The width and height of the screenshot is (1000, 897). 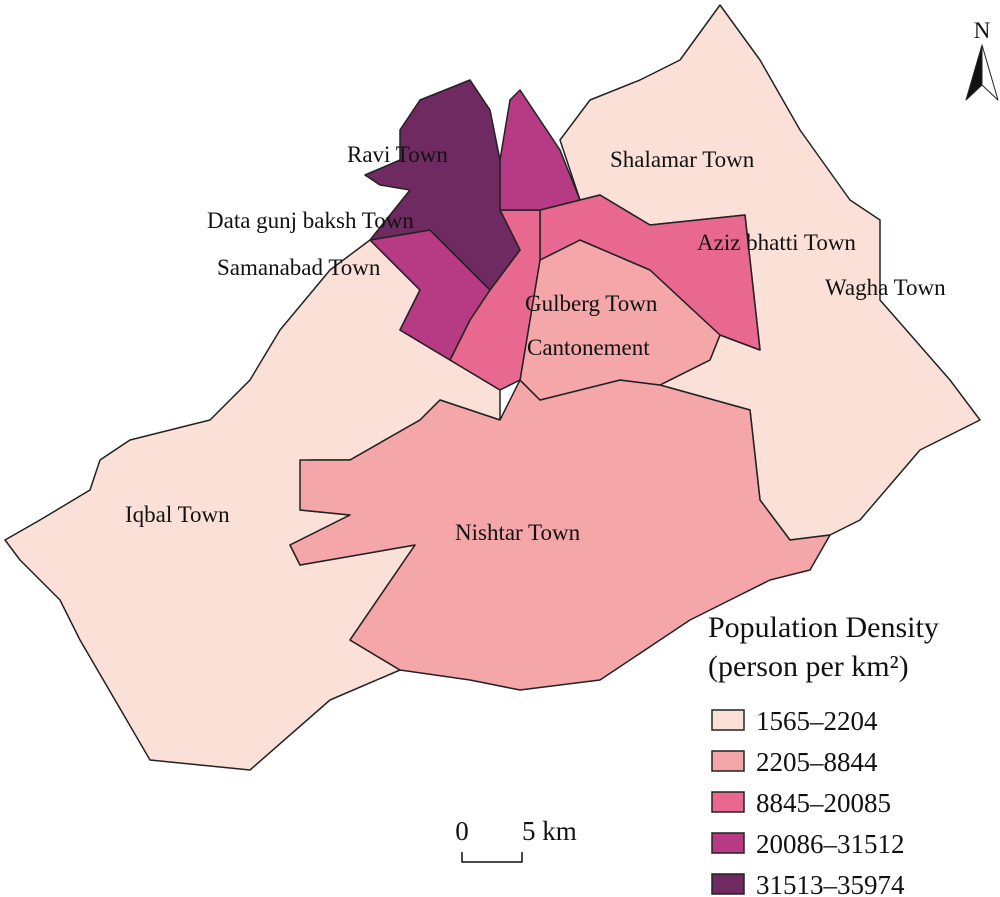 What do you see at coordinates (310, 220) in the screenshot?
I see `town-label: Data gunj baksh Town` at bounding box center [310, 220].